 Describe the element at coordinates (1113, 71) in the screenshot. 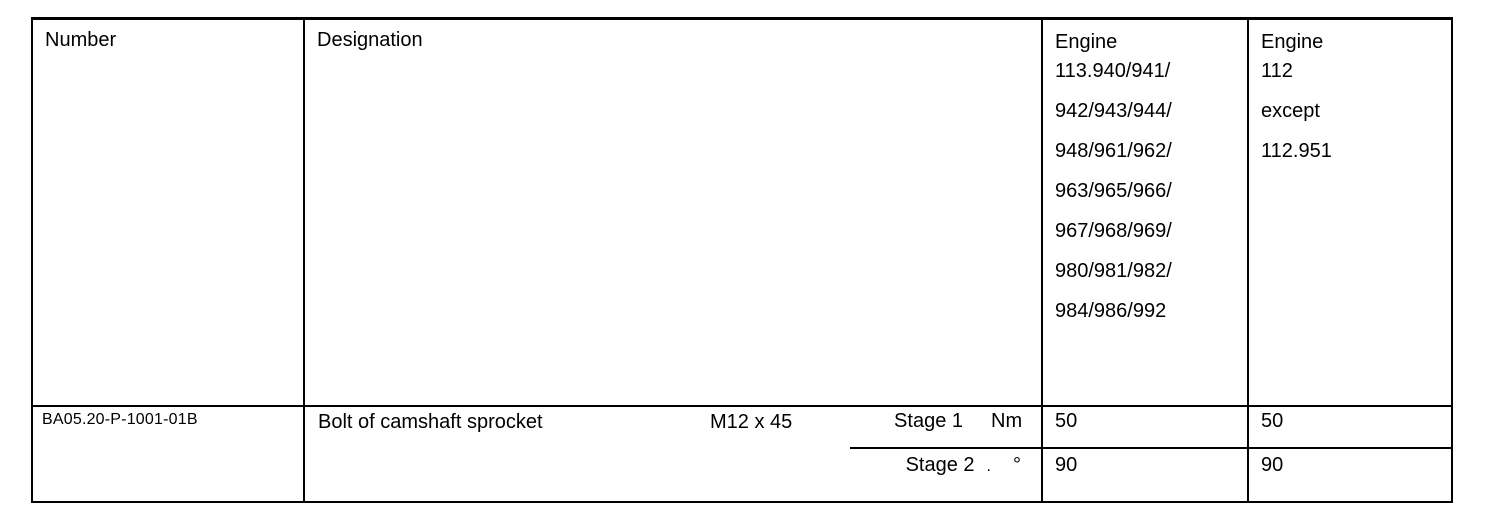

I see `engine113-header-line: 113.940/941/` at that location.